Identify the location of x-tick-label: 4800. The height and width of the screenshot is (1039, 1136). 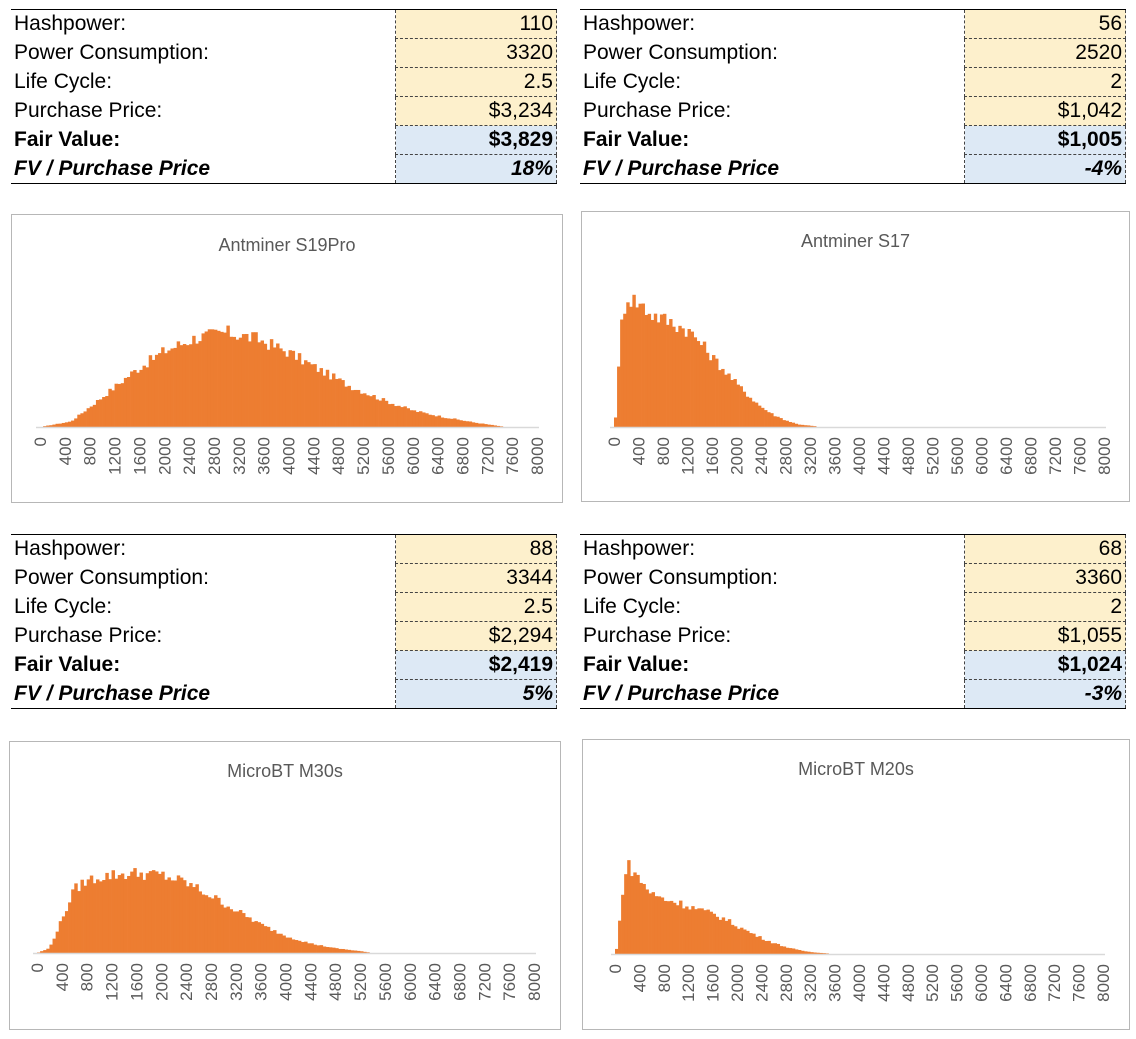
(908, 983).